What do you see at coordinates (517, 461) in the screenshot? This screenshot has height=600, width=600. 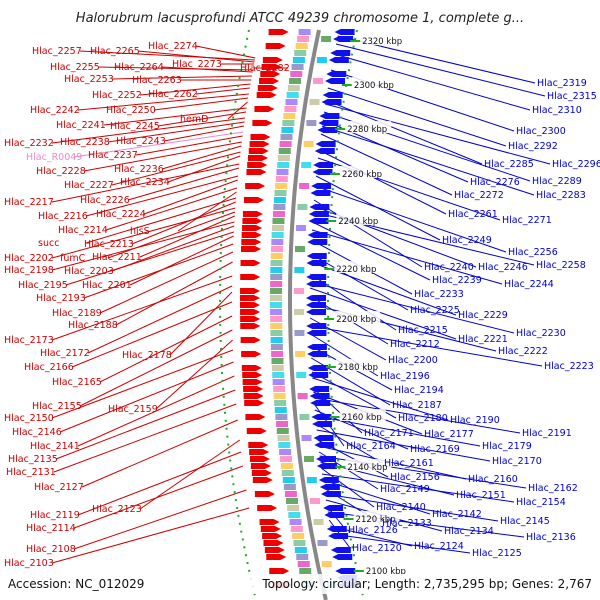 I see `gene-label-right: Hlac_2170` at bounding box center [517, 461].